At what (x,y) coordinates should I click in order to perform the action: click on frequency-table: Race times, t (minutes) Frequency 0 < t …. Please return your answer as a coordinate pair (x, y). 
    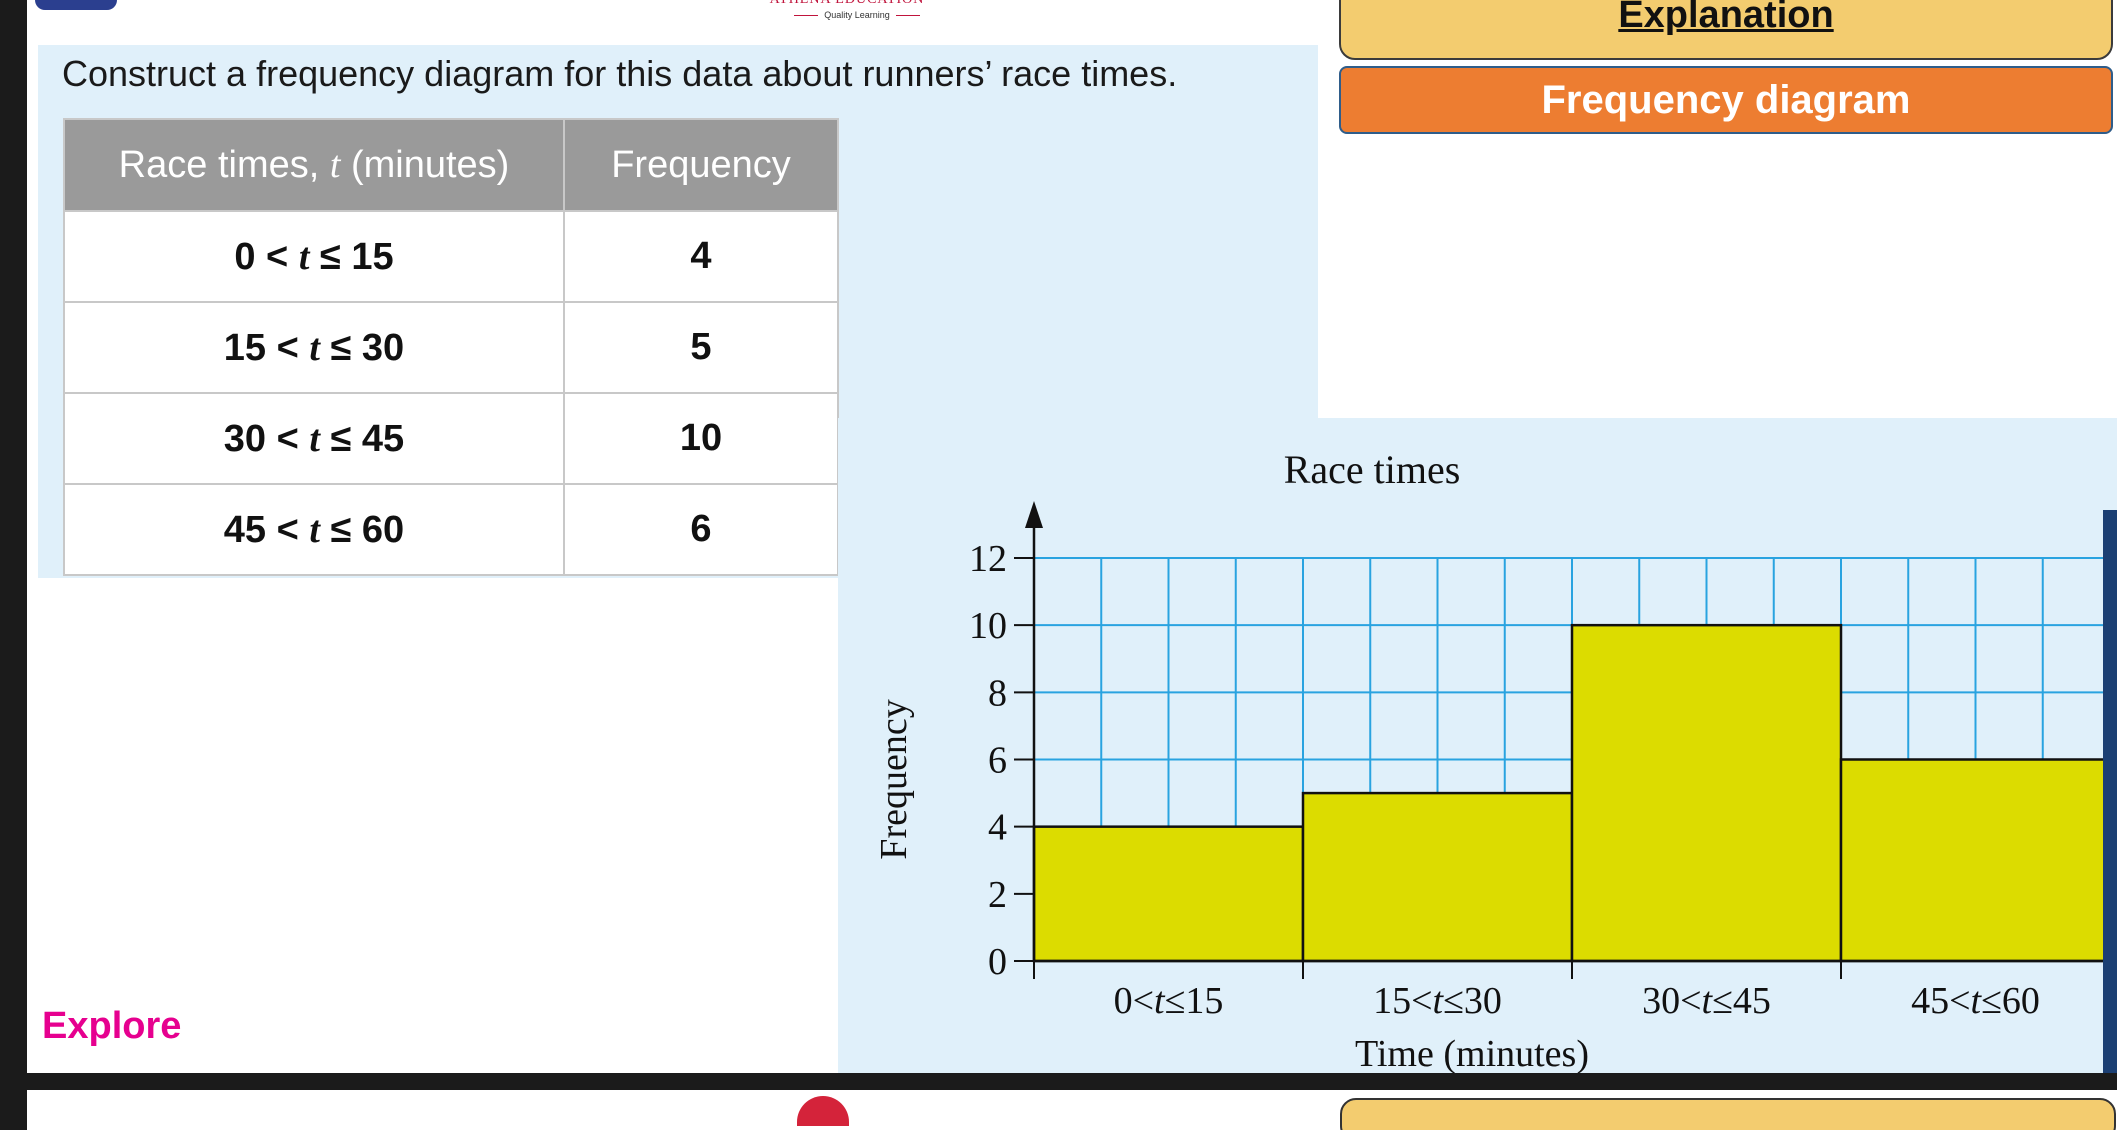
    Looking at the image, I should click on (451, 347).